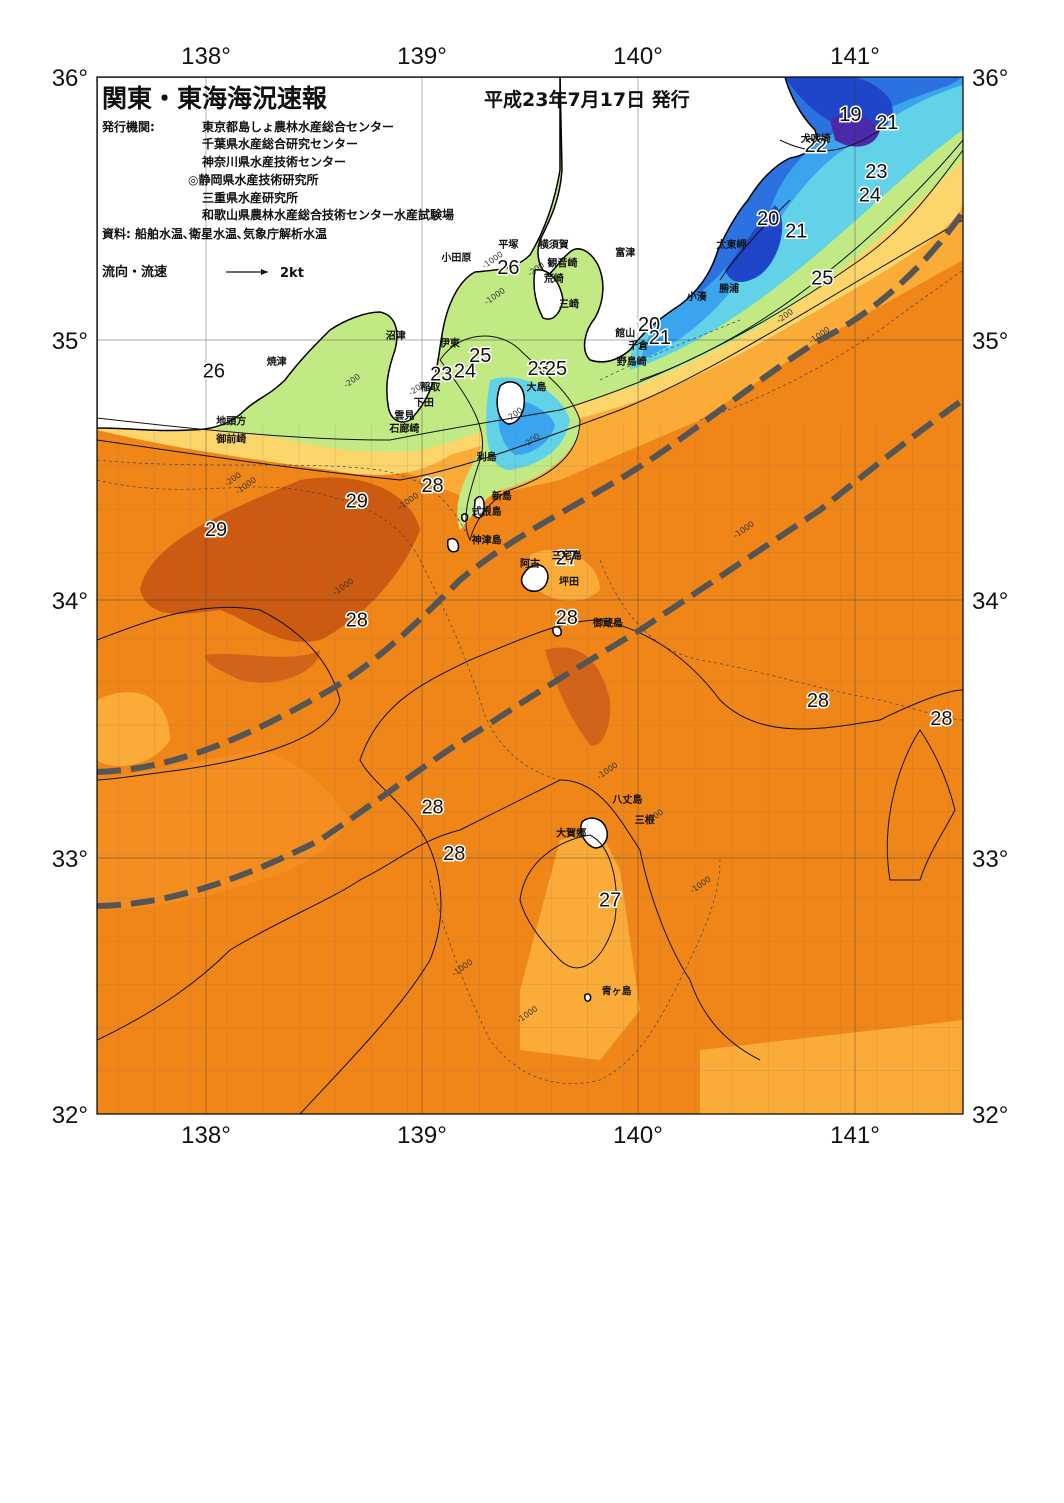  I want to click on lat-left-34: 34°, so click(70, 601).